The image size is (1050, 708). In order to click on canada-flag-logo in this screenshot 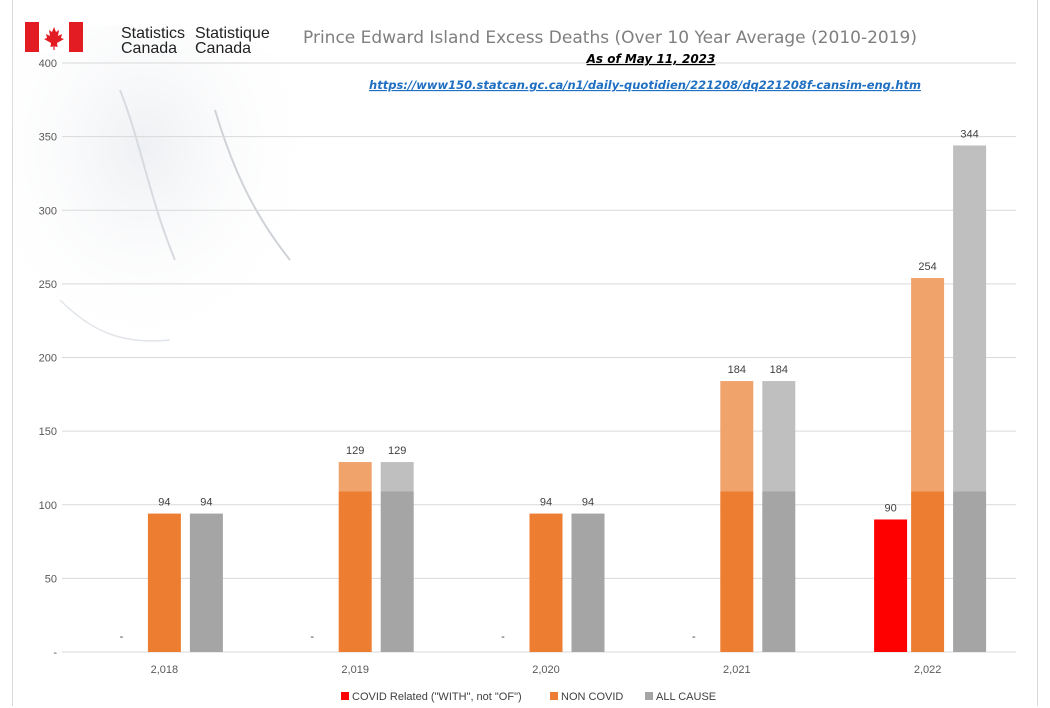, I will do `click(54, 37)`.